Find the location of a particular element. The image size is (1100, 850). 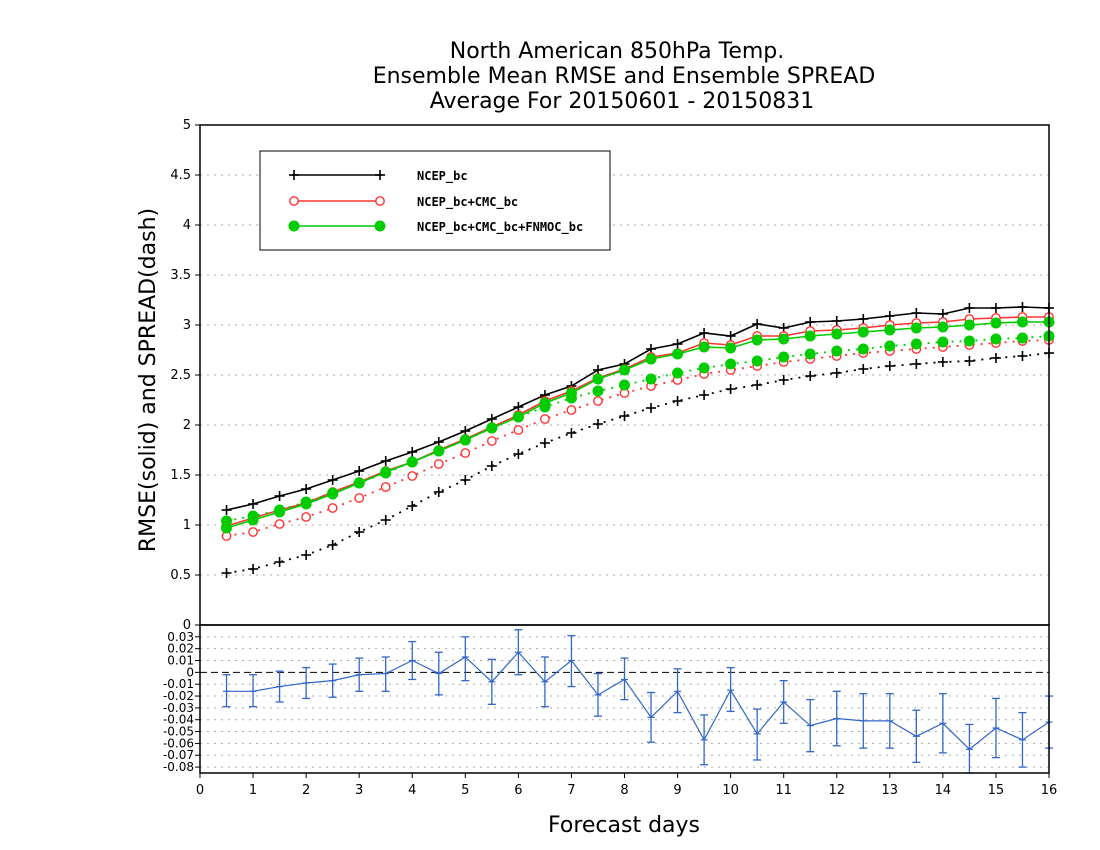

x-tick-label: 1 is located at coordinates (253, 790).